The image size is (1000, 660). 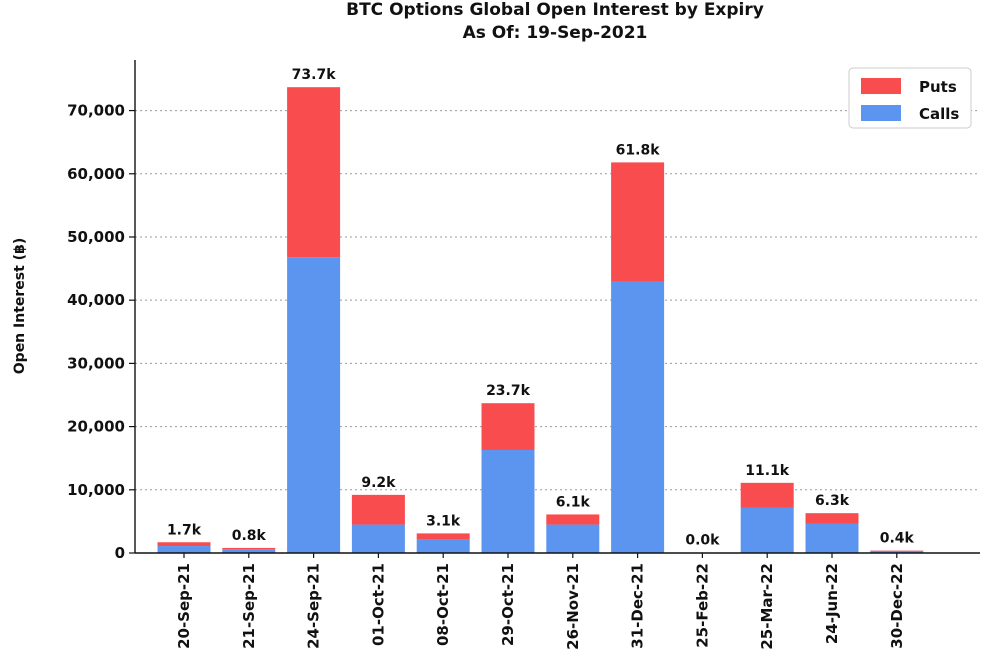 What do you see at coordinates (881, 86) in the screenshot?
I see `legend-swatch-puts` at bounding box center [881, 86].